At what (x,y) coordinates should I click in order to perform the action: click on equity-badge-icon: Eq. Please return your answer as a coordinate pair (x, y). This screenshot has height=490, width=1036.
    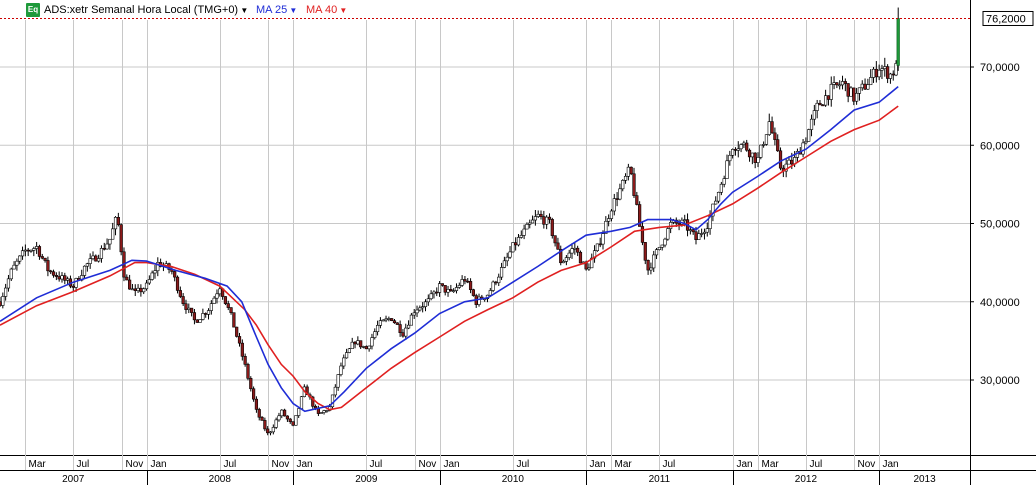
    Looking at the image, I should click on (33, 10).